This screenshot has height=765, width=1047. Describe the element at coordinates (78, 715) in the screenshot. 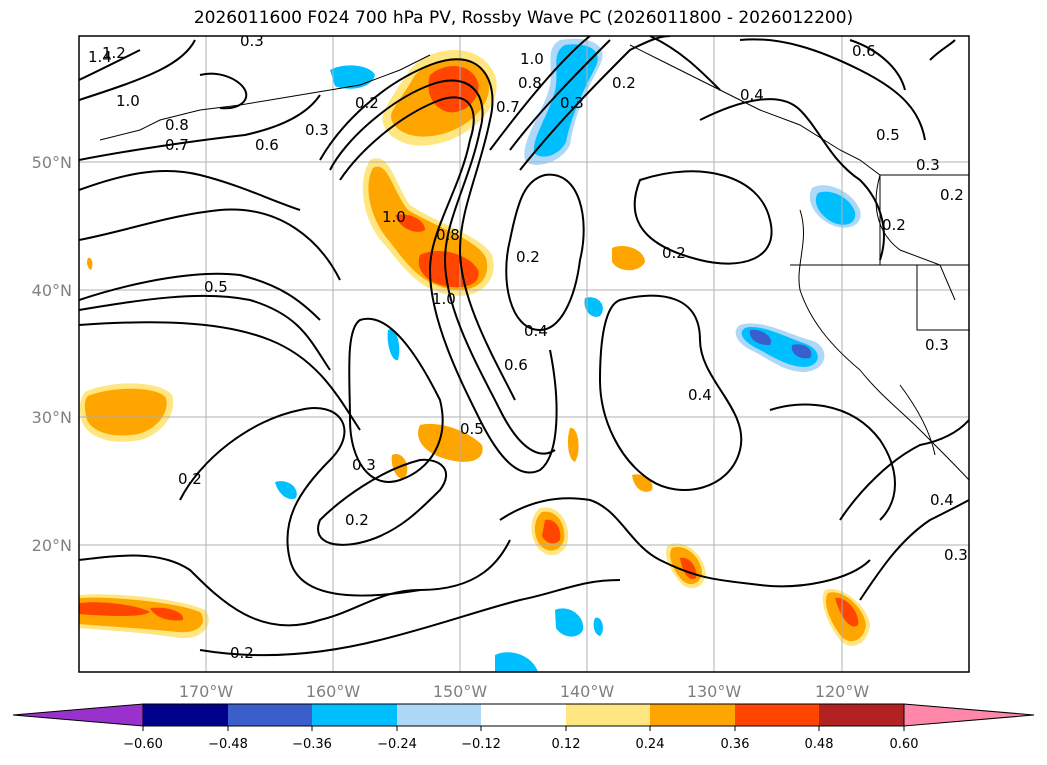

I see `colorbar-extend-min` at that location.